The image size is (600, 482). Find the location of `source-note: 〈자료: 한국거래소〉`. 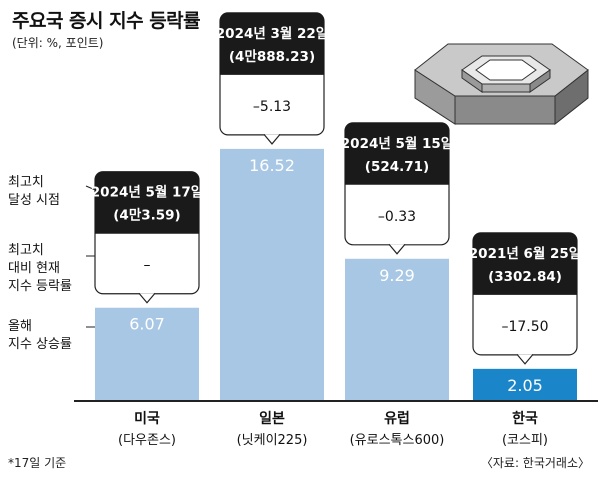

source-note: 〈자료: 한국거래소〉 is located at coordinates (535, 463).